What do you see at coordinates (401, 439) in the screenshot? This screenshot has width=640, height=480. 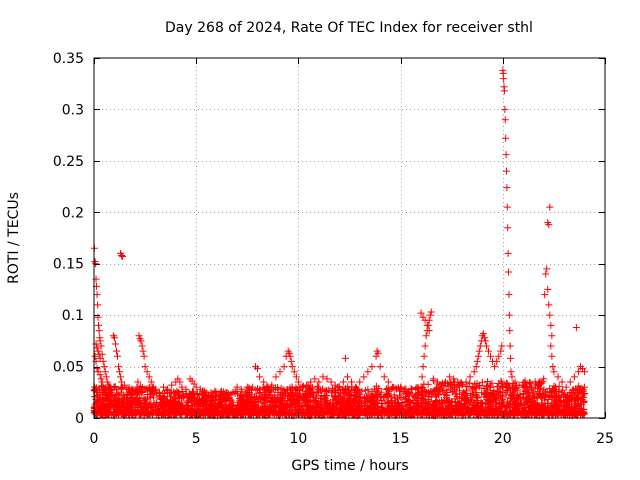 I see `x-tick-label: 15` at bounding box center [401, 439].